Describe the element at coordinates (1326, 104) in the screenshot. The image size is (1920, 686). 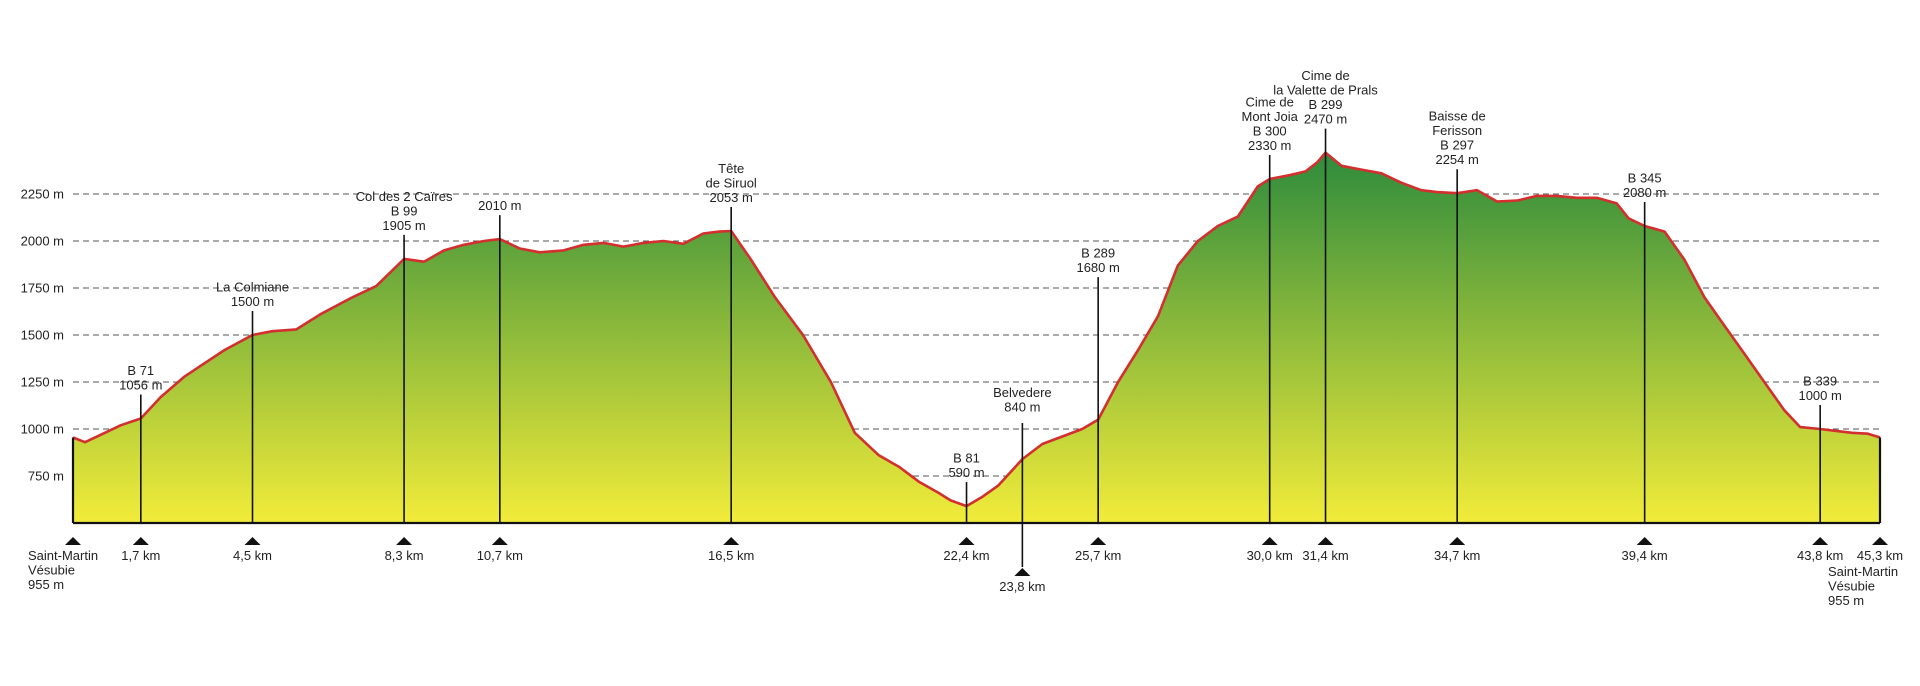
I see `waypoint-label: B 299` at that location.